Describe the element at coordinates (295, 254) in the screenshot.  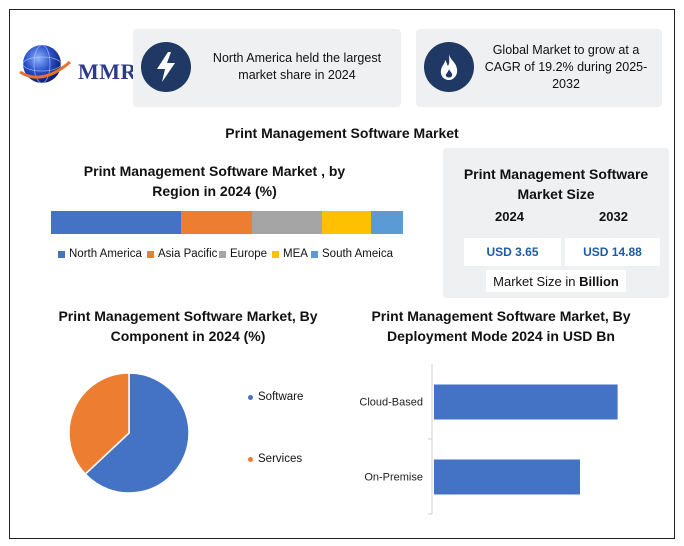
I see `legend-label: MEA` at that location.